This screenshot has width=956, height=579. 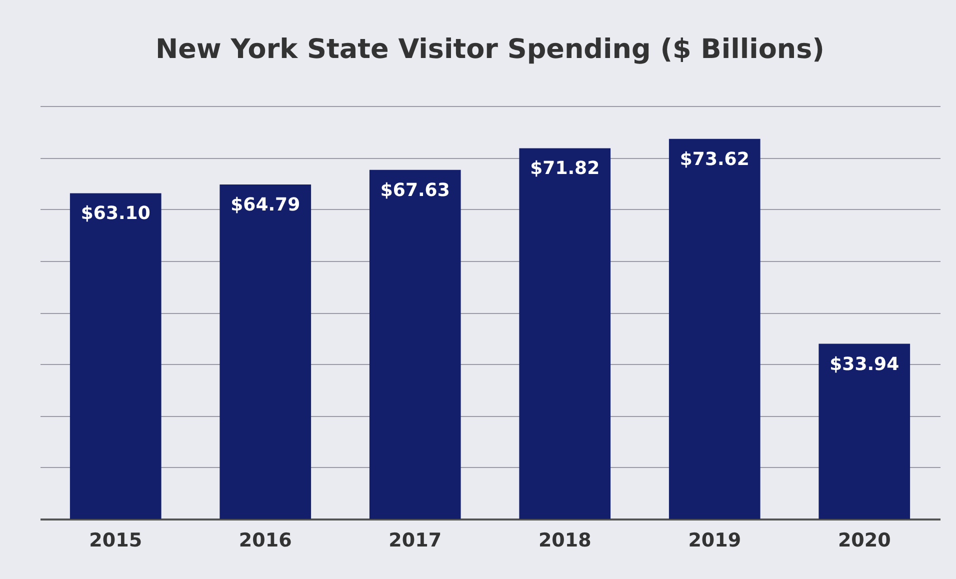 What do you see at coordinates (415, 190) in the screenshot?
I see `data-label: $67.63` at bounding box center [415, 190].